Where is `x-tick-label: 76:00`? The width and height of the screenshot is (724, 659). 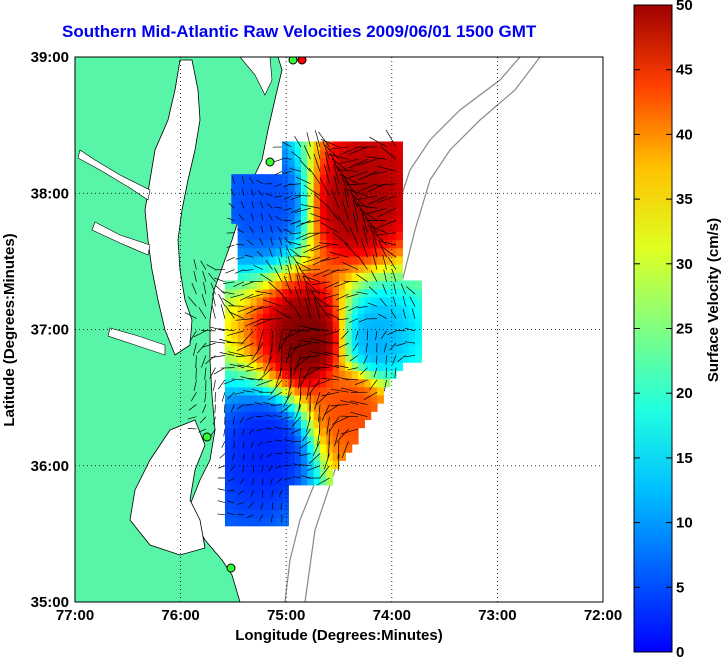
x-tick-label: 76:00 is located at coordinates (180, 615).